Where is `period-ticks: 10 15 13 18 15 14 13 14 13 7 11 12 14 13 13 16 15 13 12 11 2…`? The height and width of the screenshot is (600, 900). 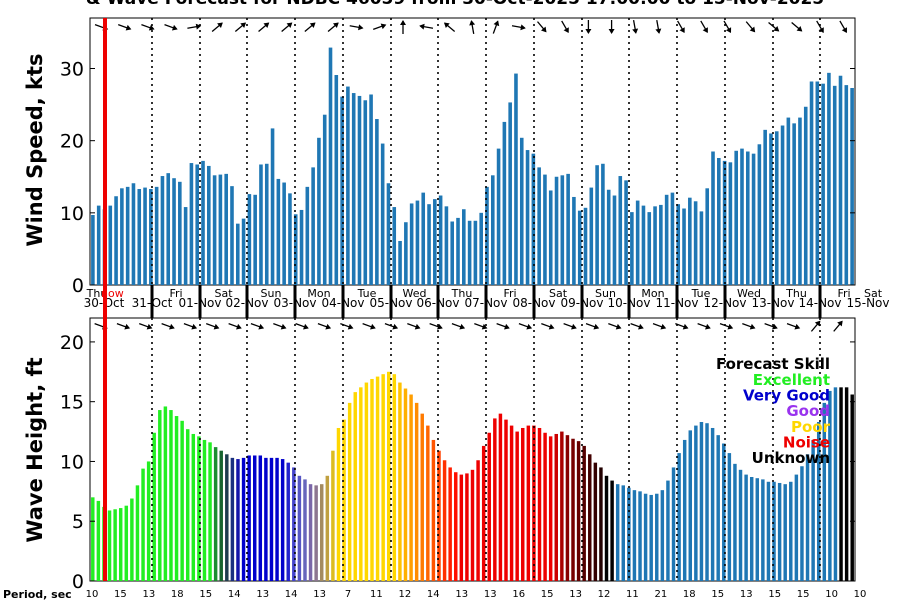 period-ticks: 10 15 13 18 15 14 13 14 13 7 11 12 14 13 13 16 15 13 12 11 2… is located at coordinates (476, 594).